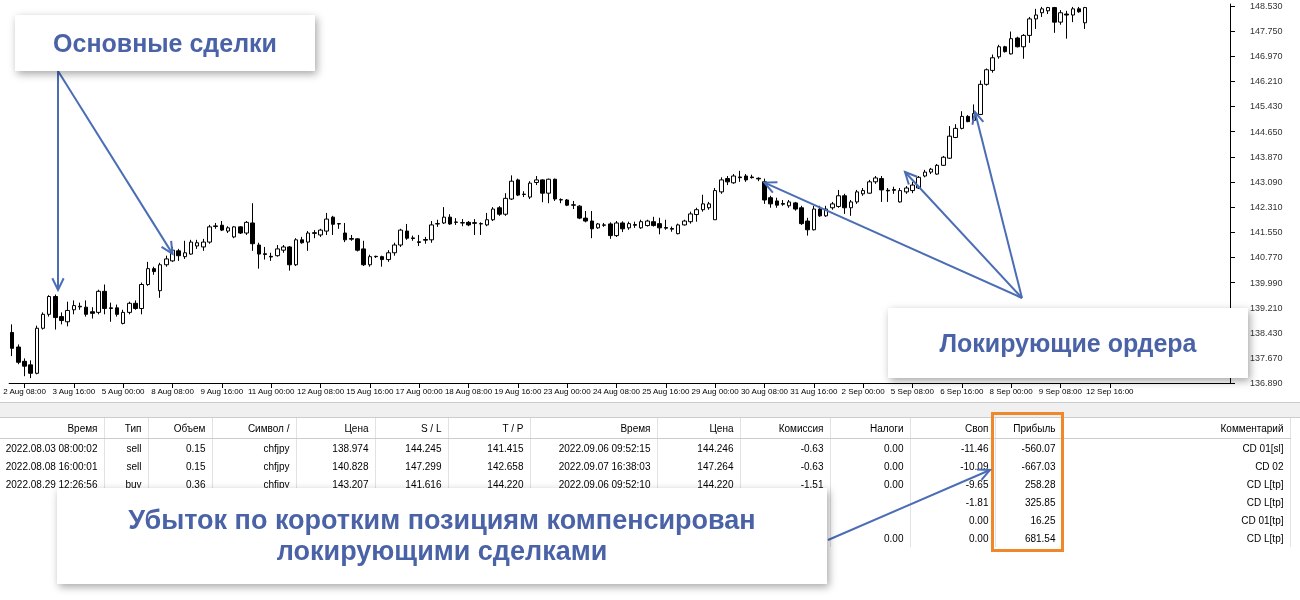 This screenshot has width=1300, height=600. What do you see at coordinates (489, 428) in the screenshot?
I see `category-label: T / P` at bounding box center [489, 428].